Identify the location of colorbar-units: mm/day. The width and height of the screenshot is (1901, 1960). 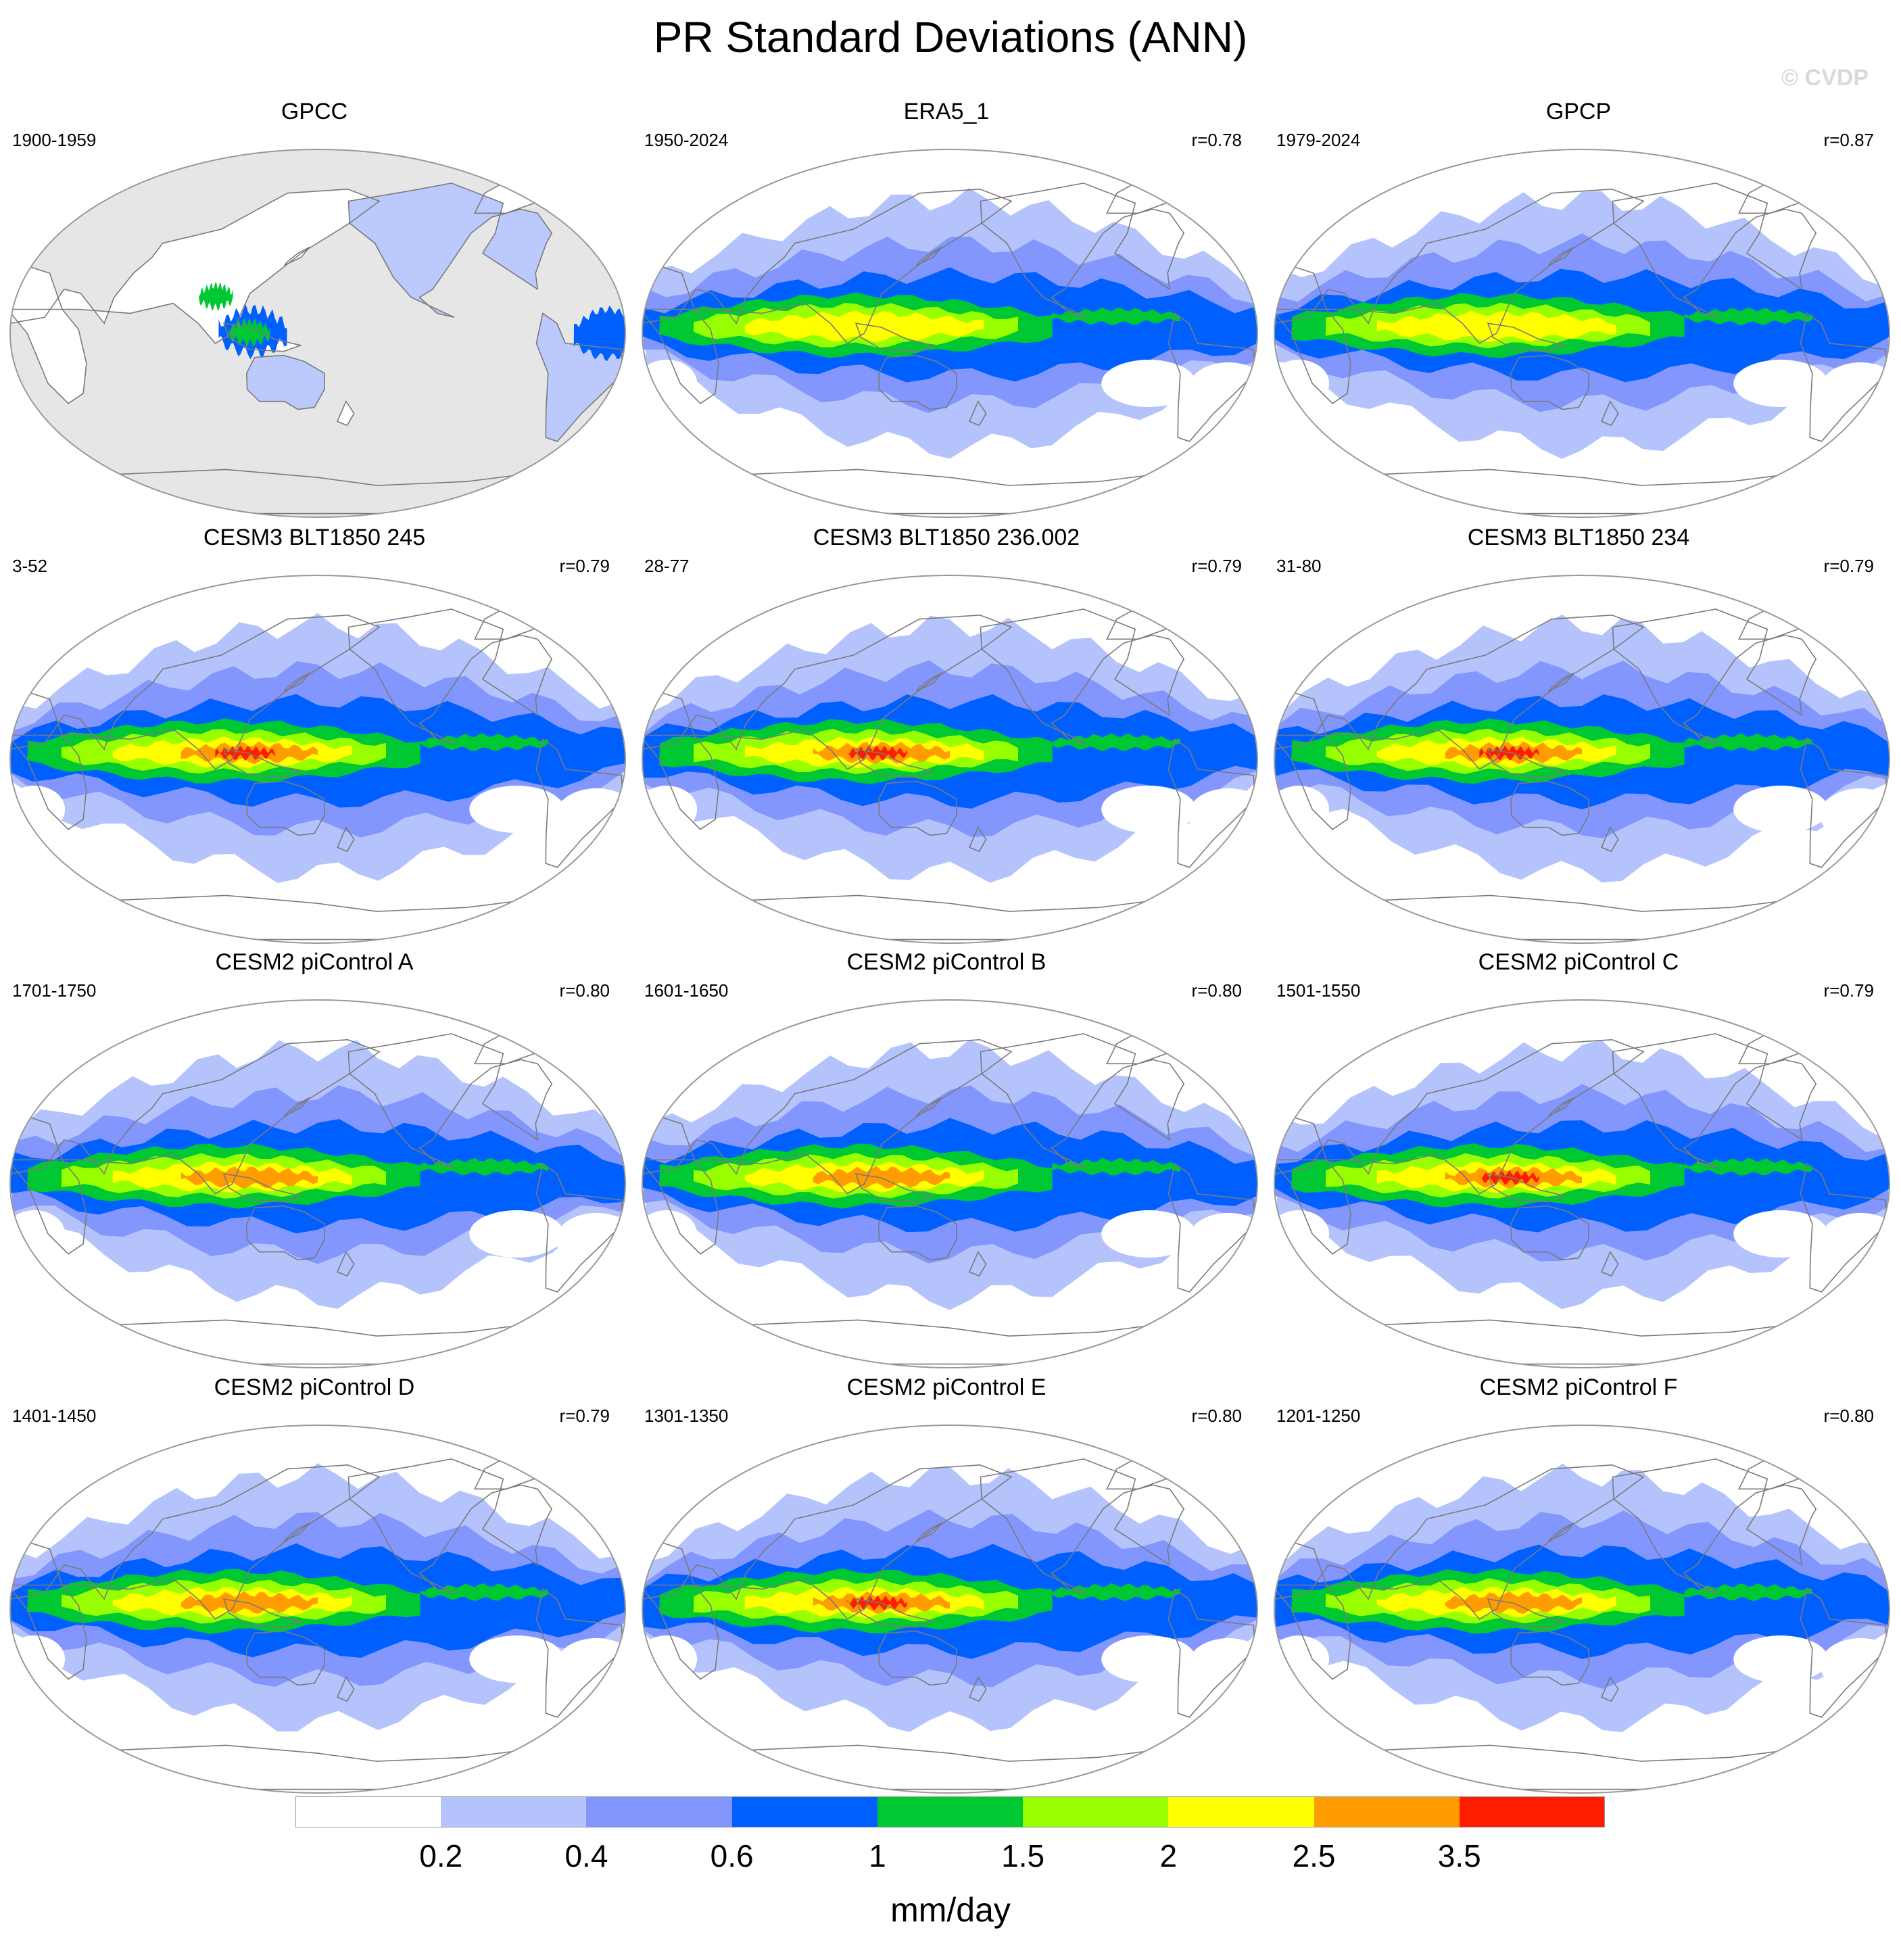
(950, 1910).